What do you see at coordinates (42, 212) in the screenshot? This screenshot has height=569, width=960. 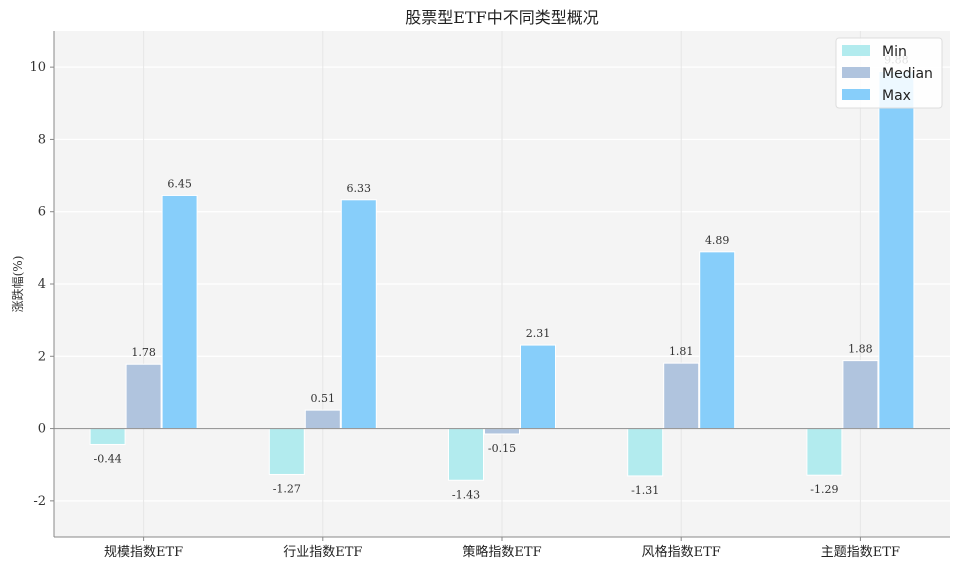 I see `y-tick-label: 6` at bounding box center [42, 212].